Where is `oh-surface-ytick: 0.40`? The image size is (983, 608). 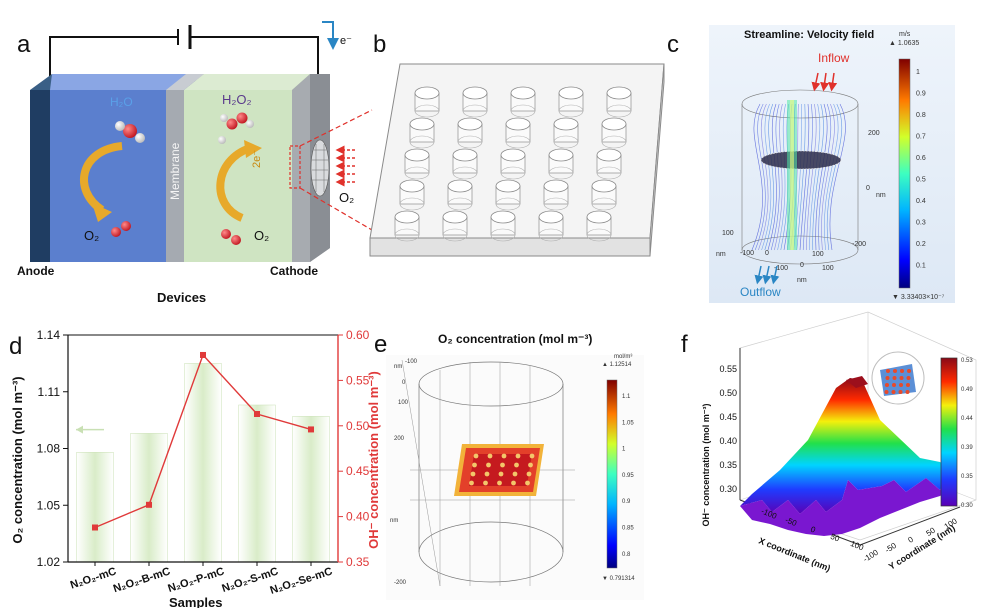
oh-surface-ytick: 0.40 is located at coordinates (728, 441).